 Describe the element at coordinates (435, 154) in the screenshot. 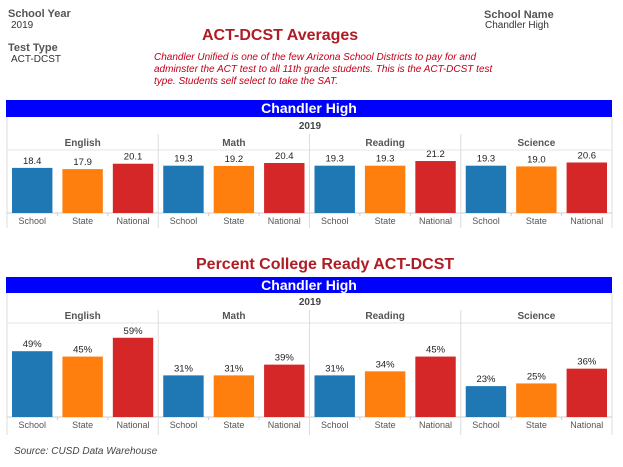

I see `data-label: 21.2` at that location.